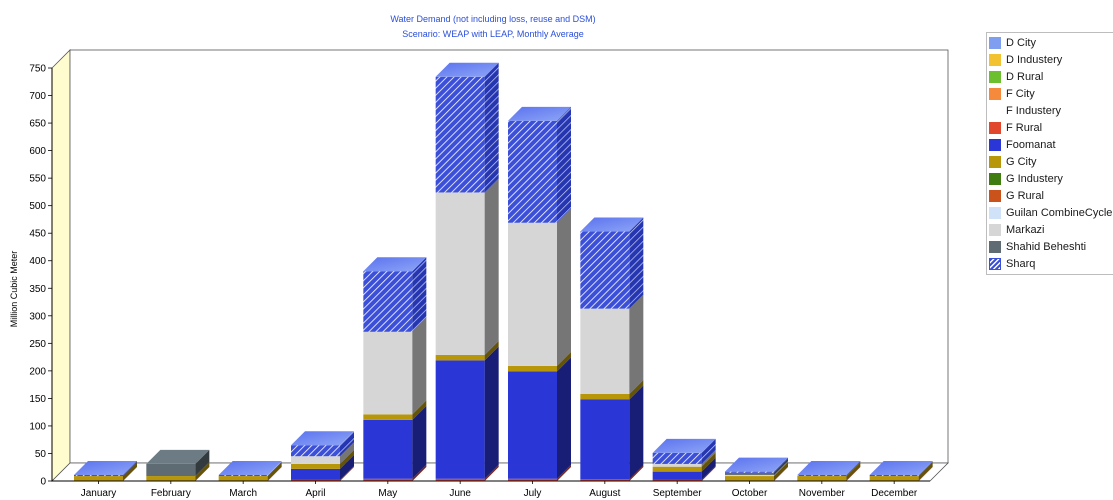 This screenshot has height=500, width=1113. What do you see at coordinates (37, 151) in the screenshot?
I see `y-tick-label: 600` at bounding box center [37, 151].